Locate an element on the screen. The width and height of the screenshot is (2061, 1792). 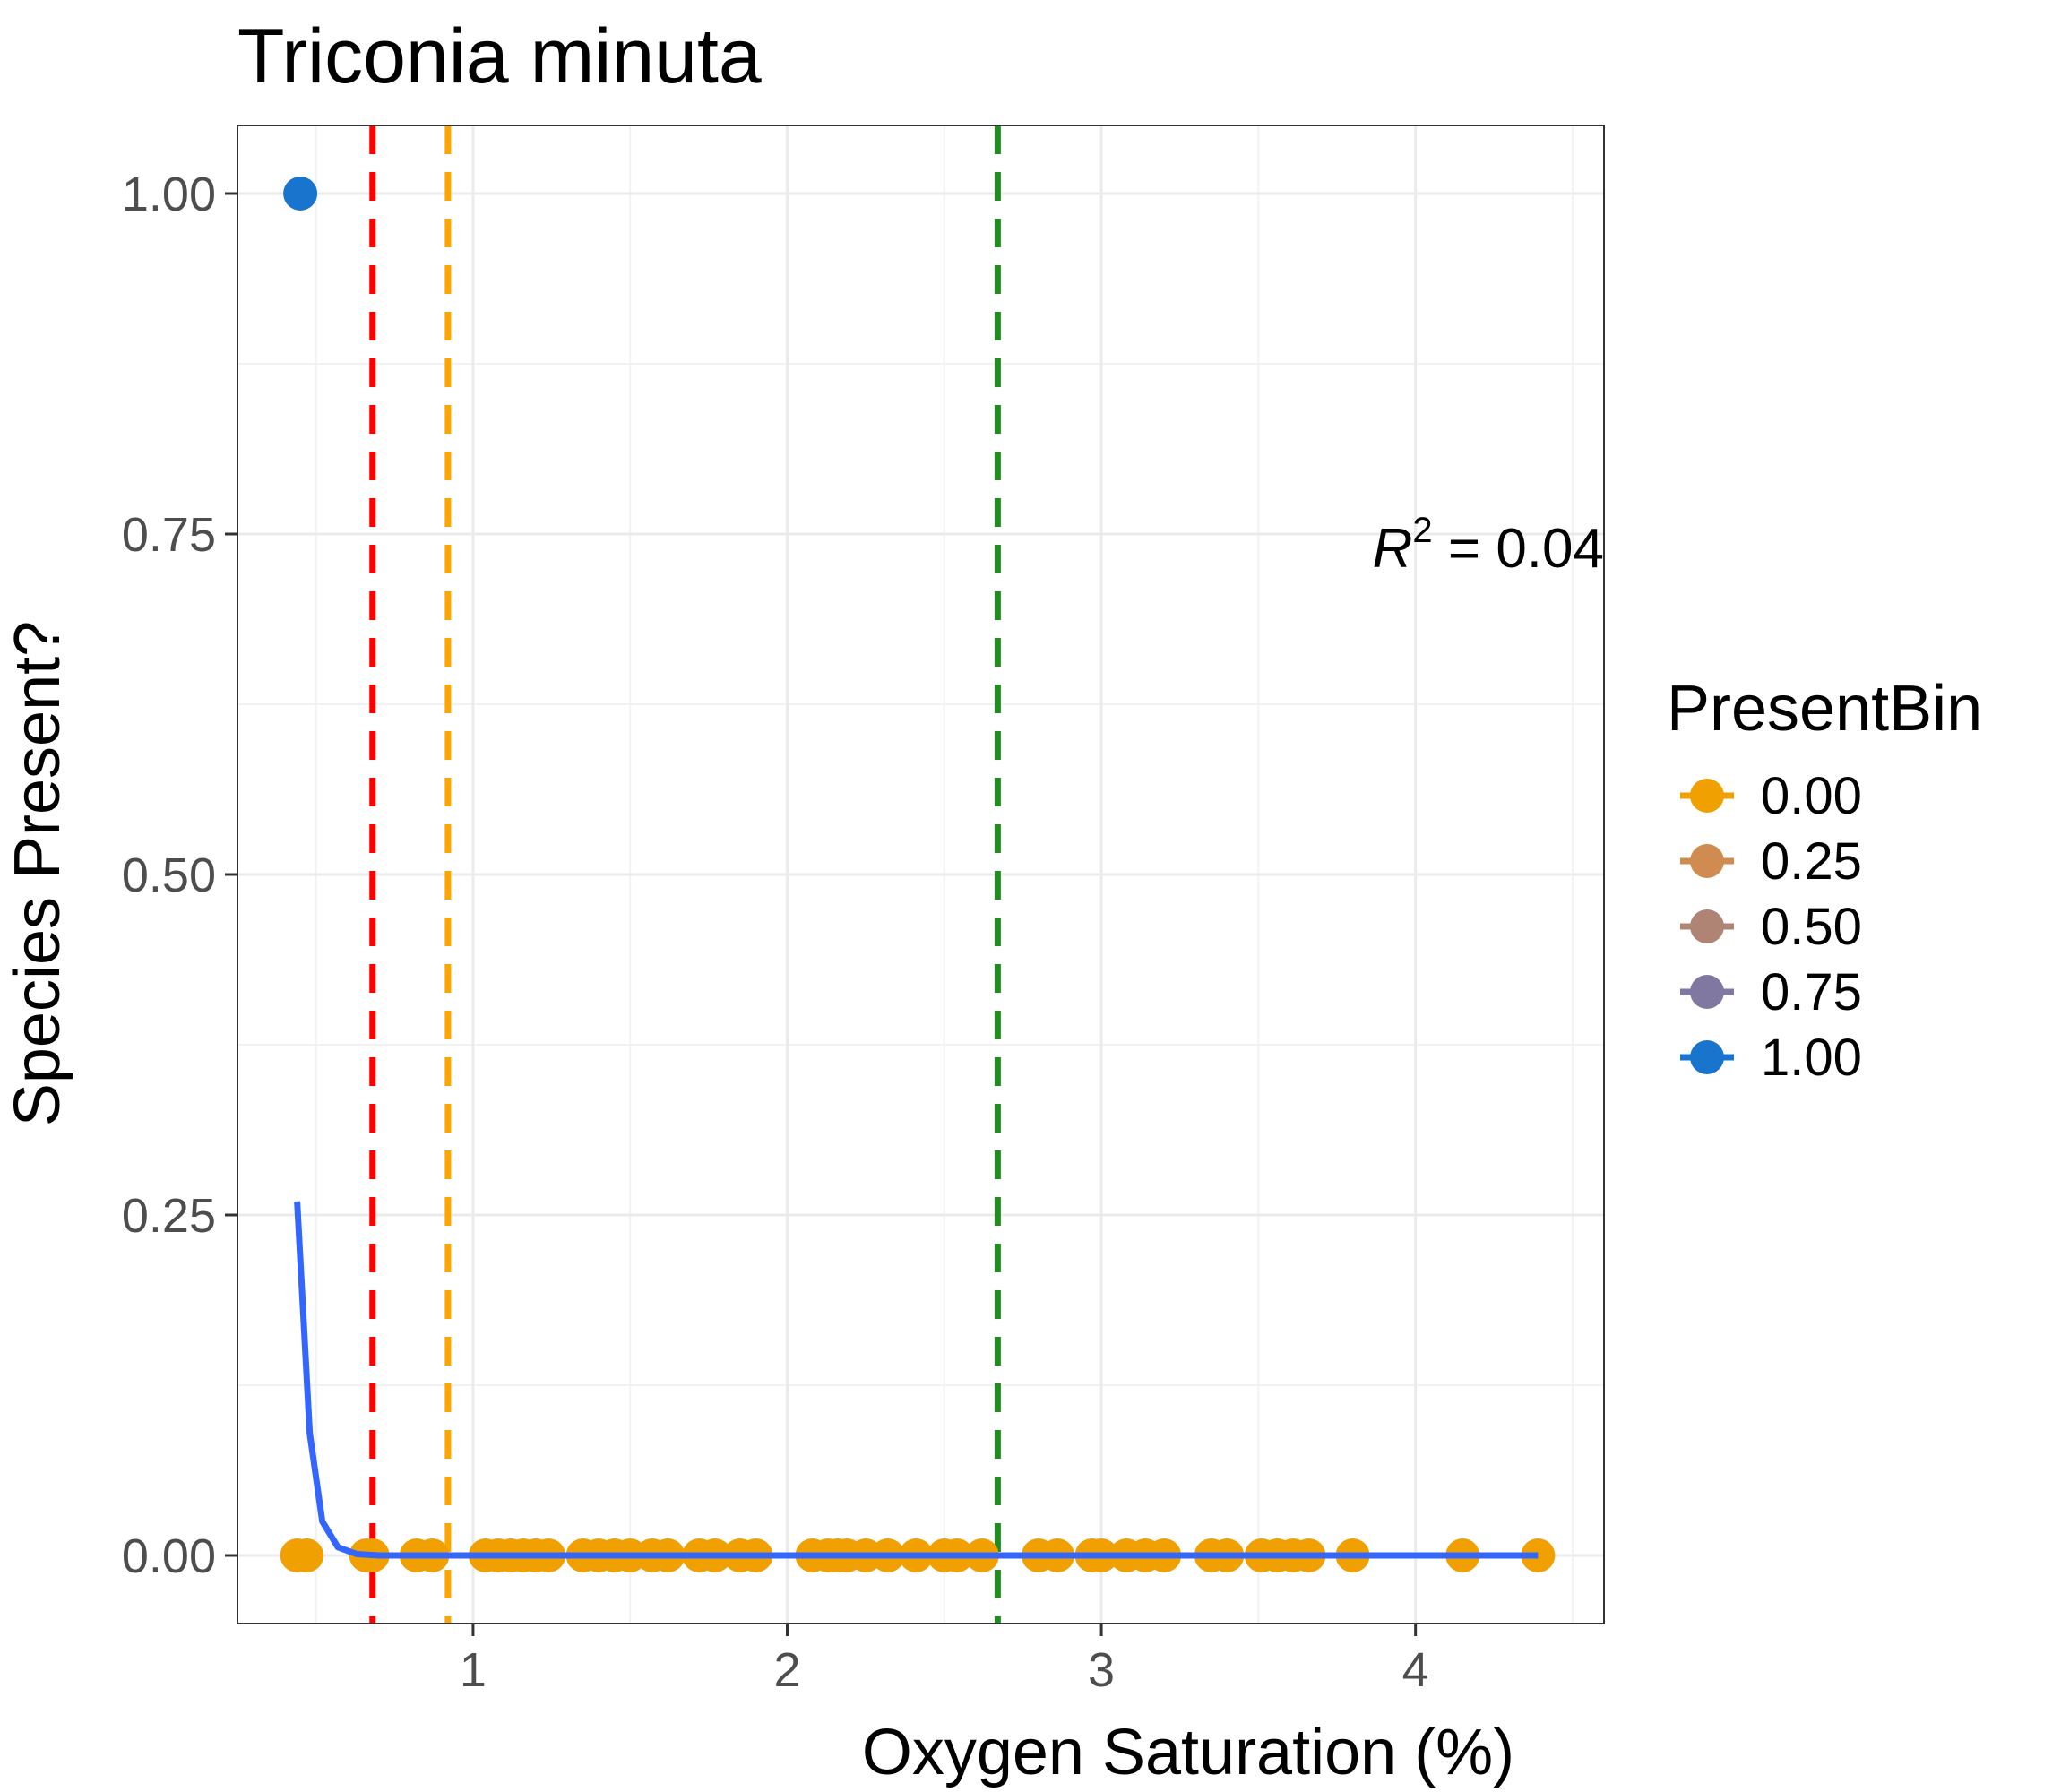
data-point-absent is located at coordinates (306, 1555).